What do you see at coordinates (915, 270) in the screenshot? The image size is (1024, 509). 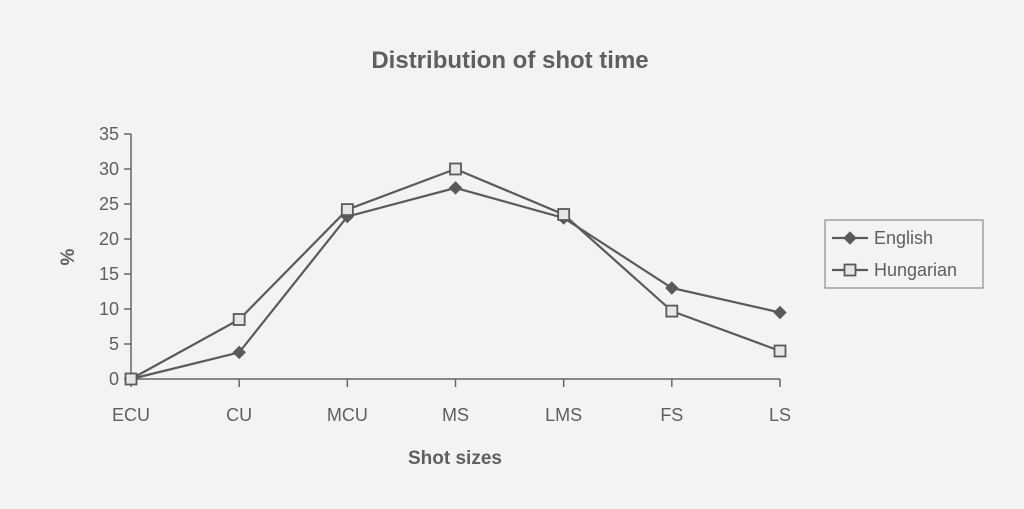 I see `legend-label-hungarian: Hungarian` at bounding box center [915, 270].